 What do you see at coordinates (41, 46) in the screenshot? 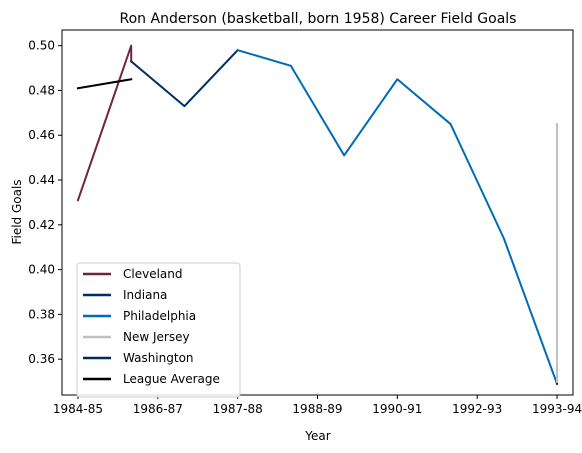
I see `y-tick-label: 0.50` at bounding box center [41, 46].